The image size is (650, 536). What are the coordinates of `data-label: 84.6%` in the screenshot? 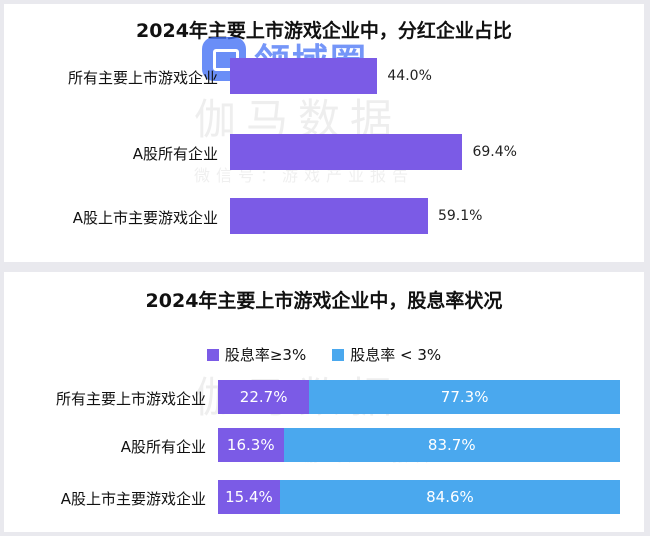 It's located at (450, 497).